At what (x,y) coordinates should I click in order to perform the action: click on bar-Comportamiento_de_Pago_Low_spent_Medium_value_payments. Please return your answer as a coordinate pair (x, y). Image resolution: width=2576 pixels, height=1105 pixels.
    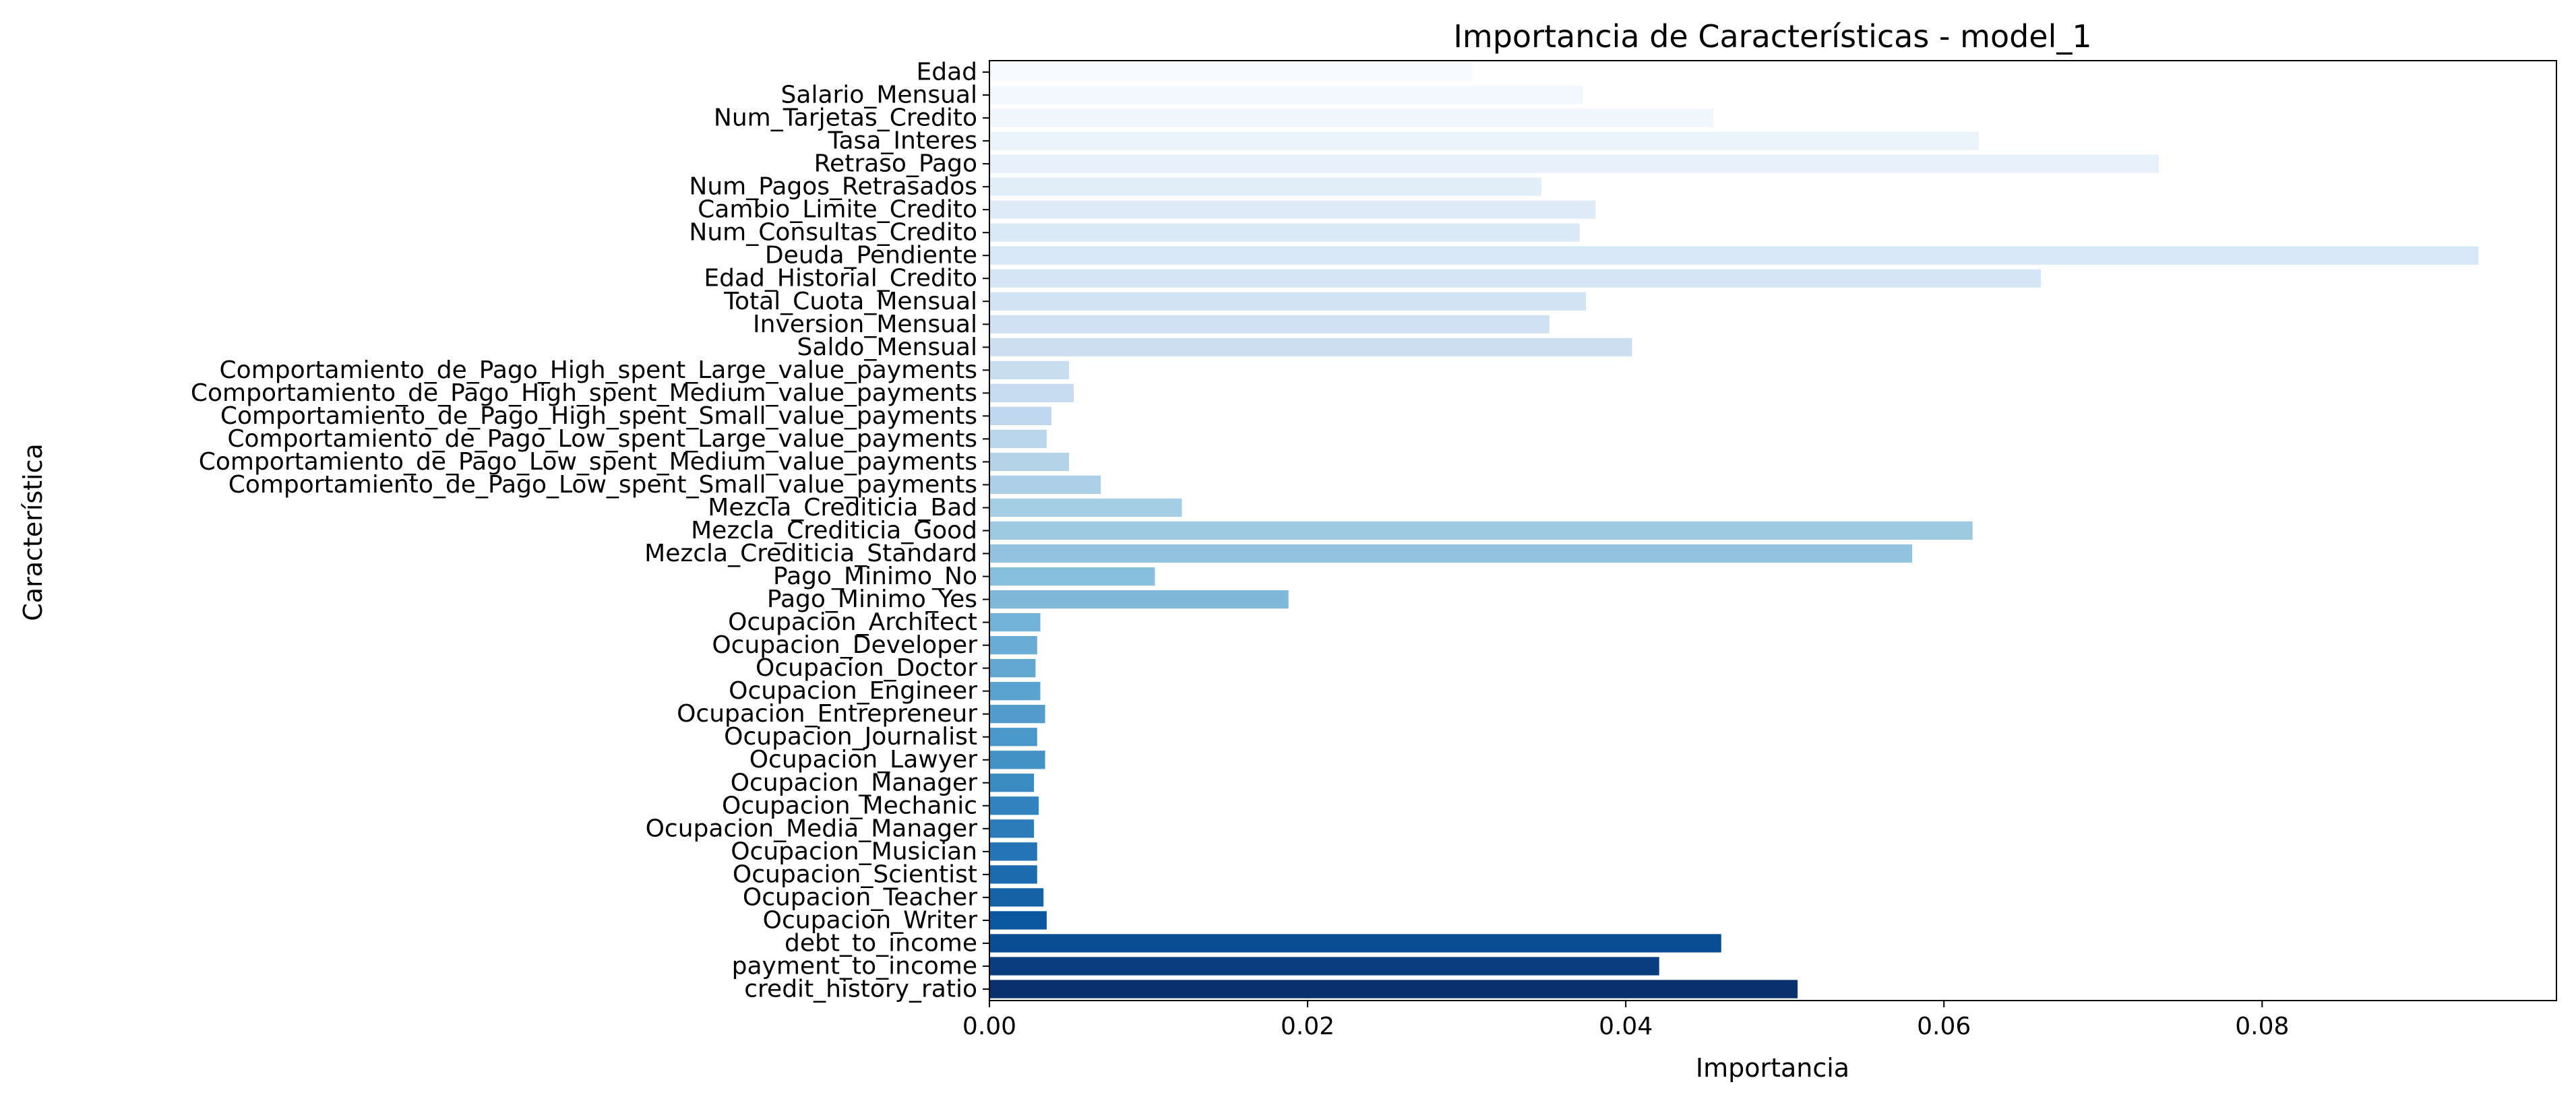
    Looking at the image, I should click on (1029, 462).